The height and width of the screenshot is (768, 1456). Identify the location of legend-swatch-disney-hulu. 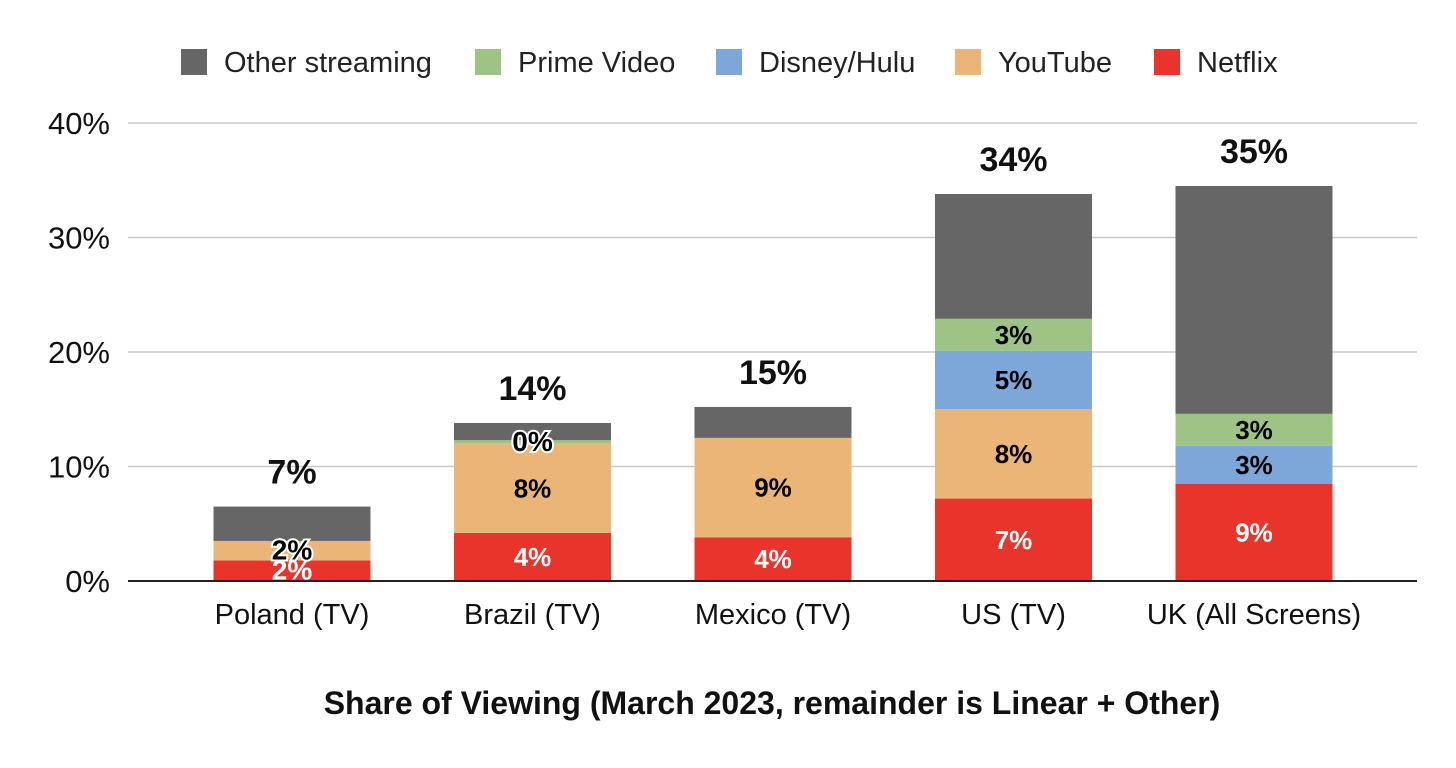
(729, 62).